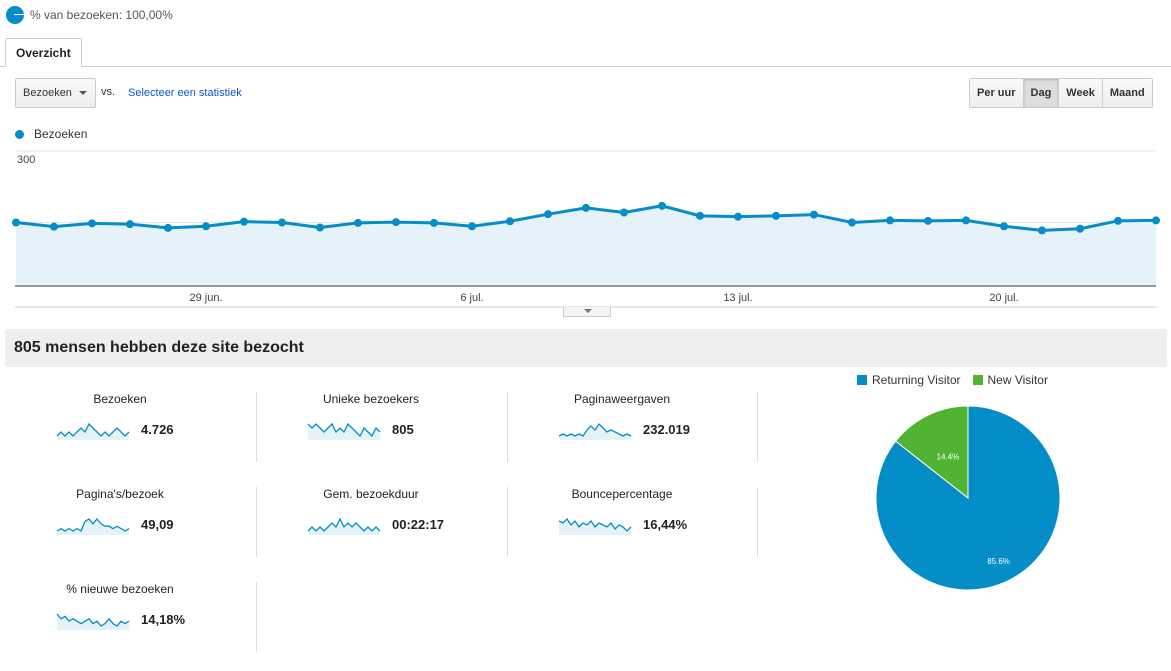  What do you see at coordinates (108, 92) in the screenshot?
I see `vs-label: vs.` at bounding box center [108, 92].